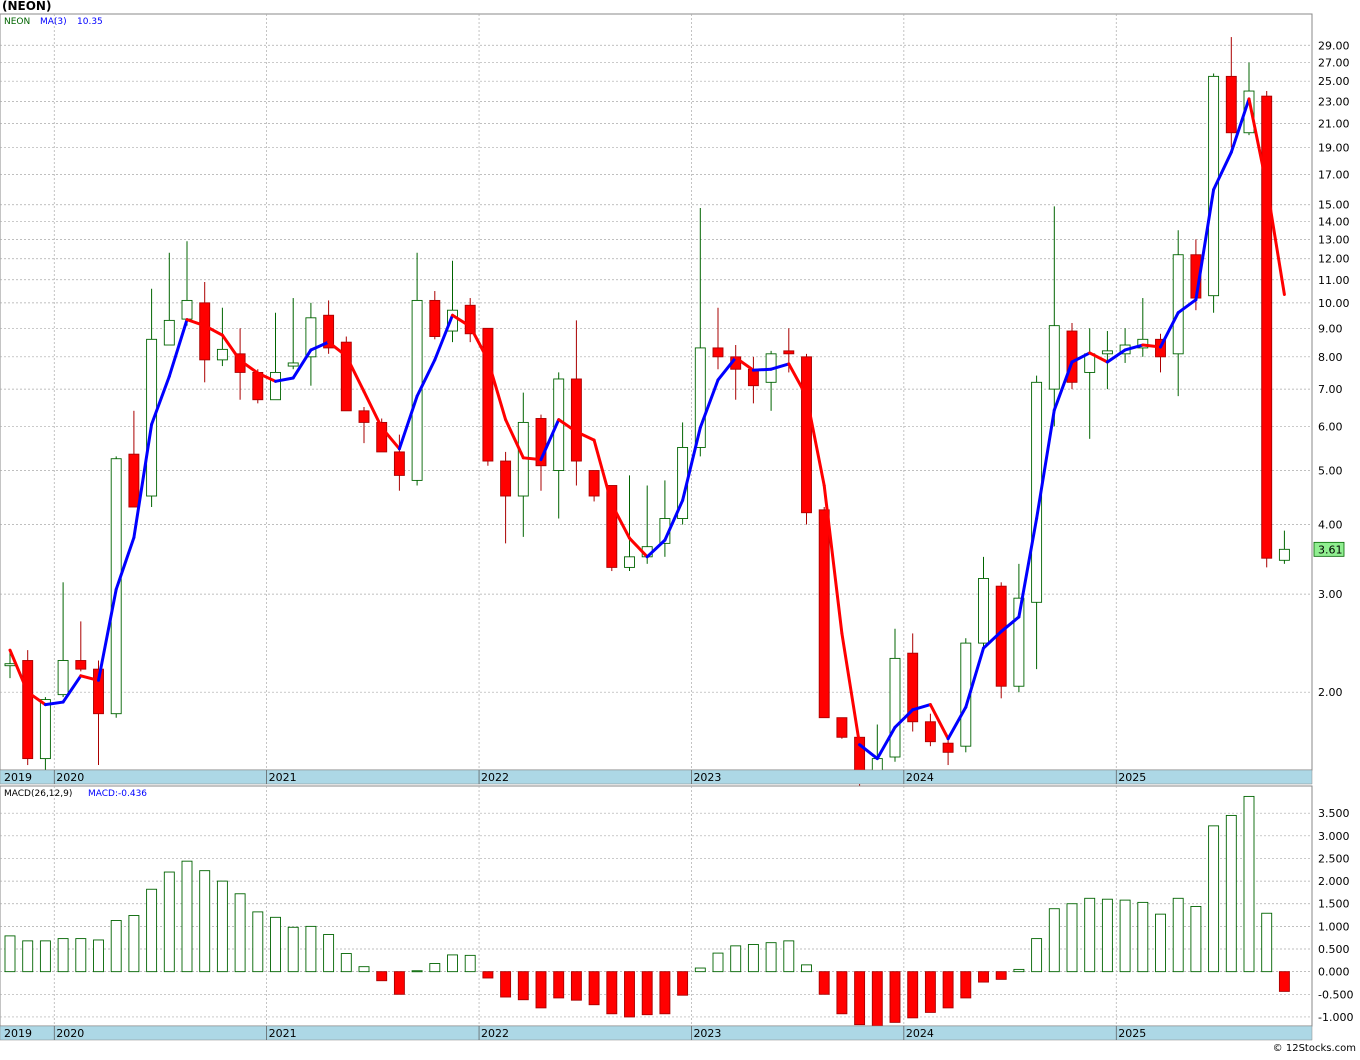  I want to click on price-y-tick-label: 12.00, so click(1334, 259).